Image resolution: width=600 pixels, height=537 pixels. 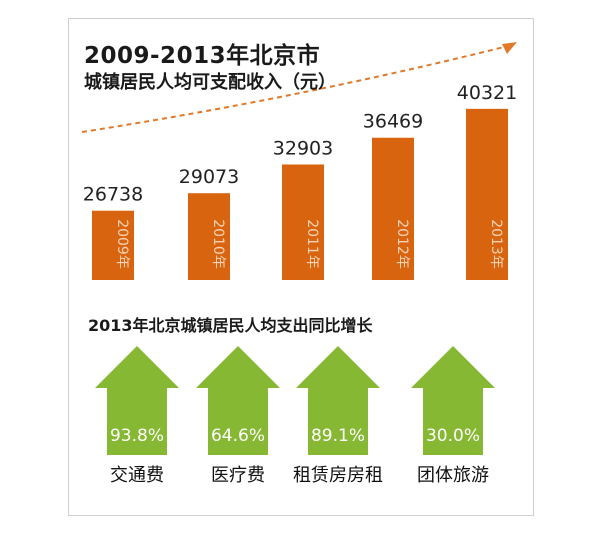 I want to click on expense-category-label: 医疗费, so click(x=238, y=475).